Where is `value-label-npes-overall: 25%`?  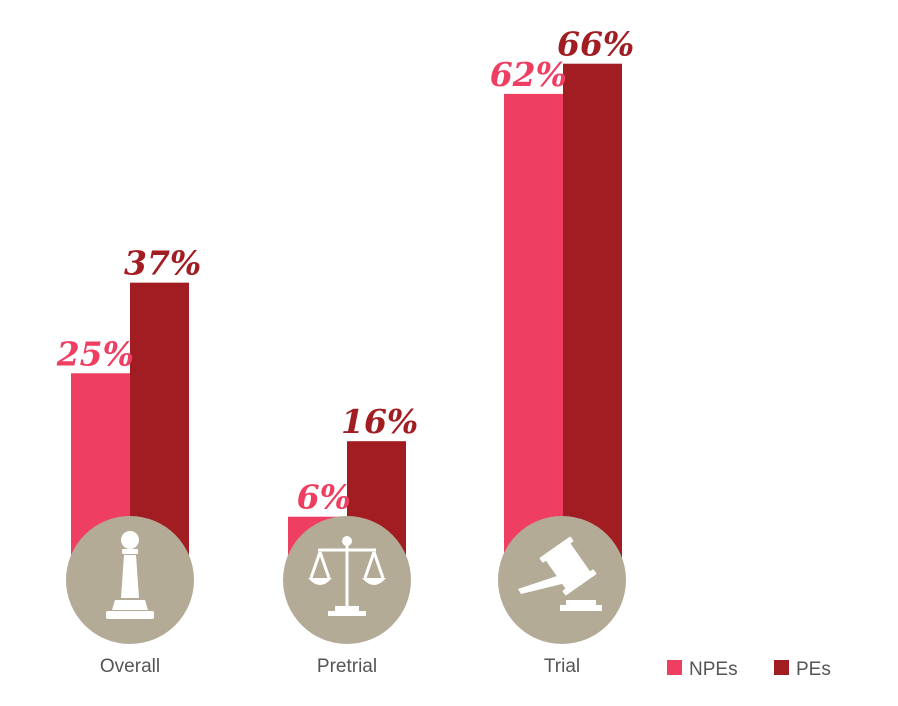 value-label-npes-overall: 25% is located at coordinates (95, 353).